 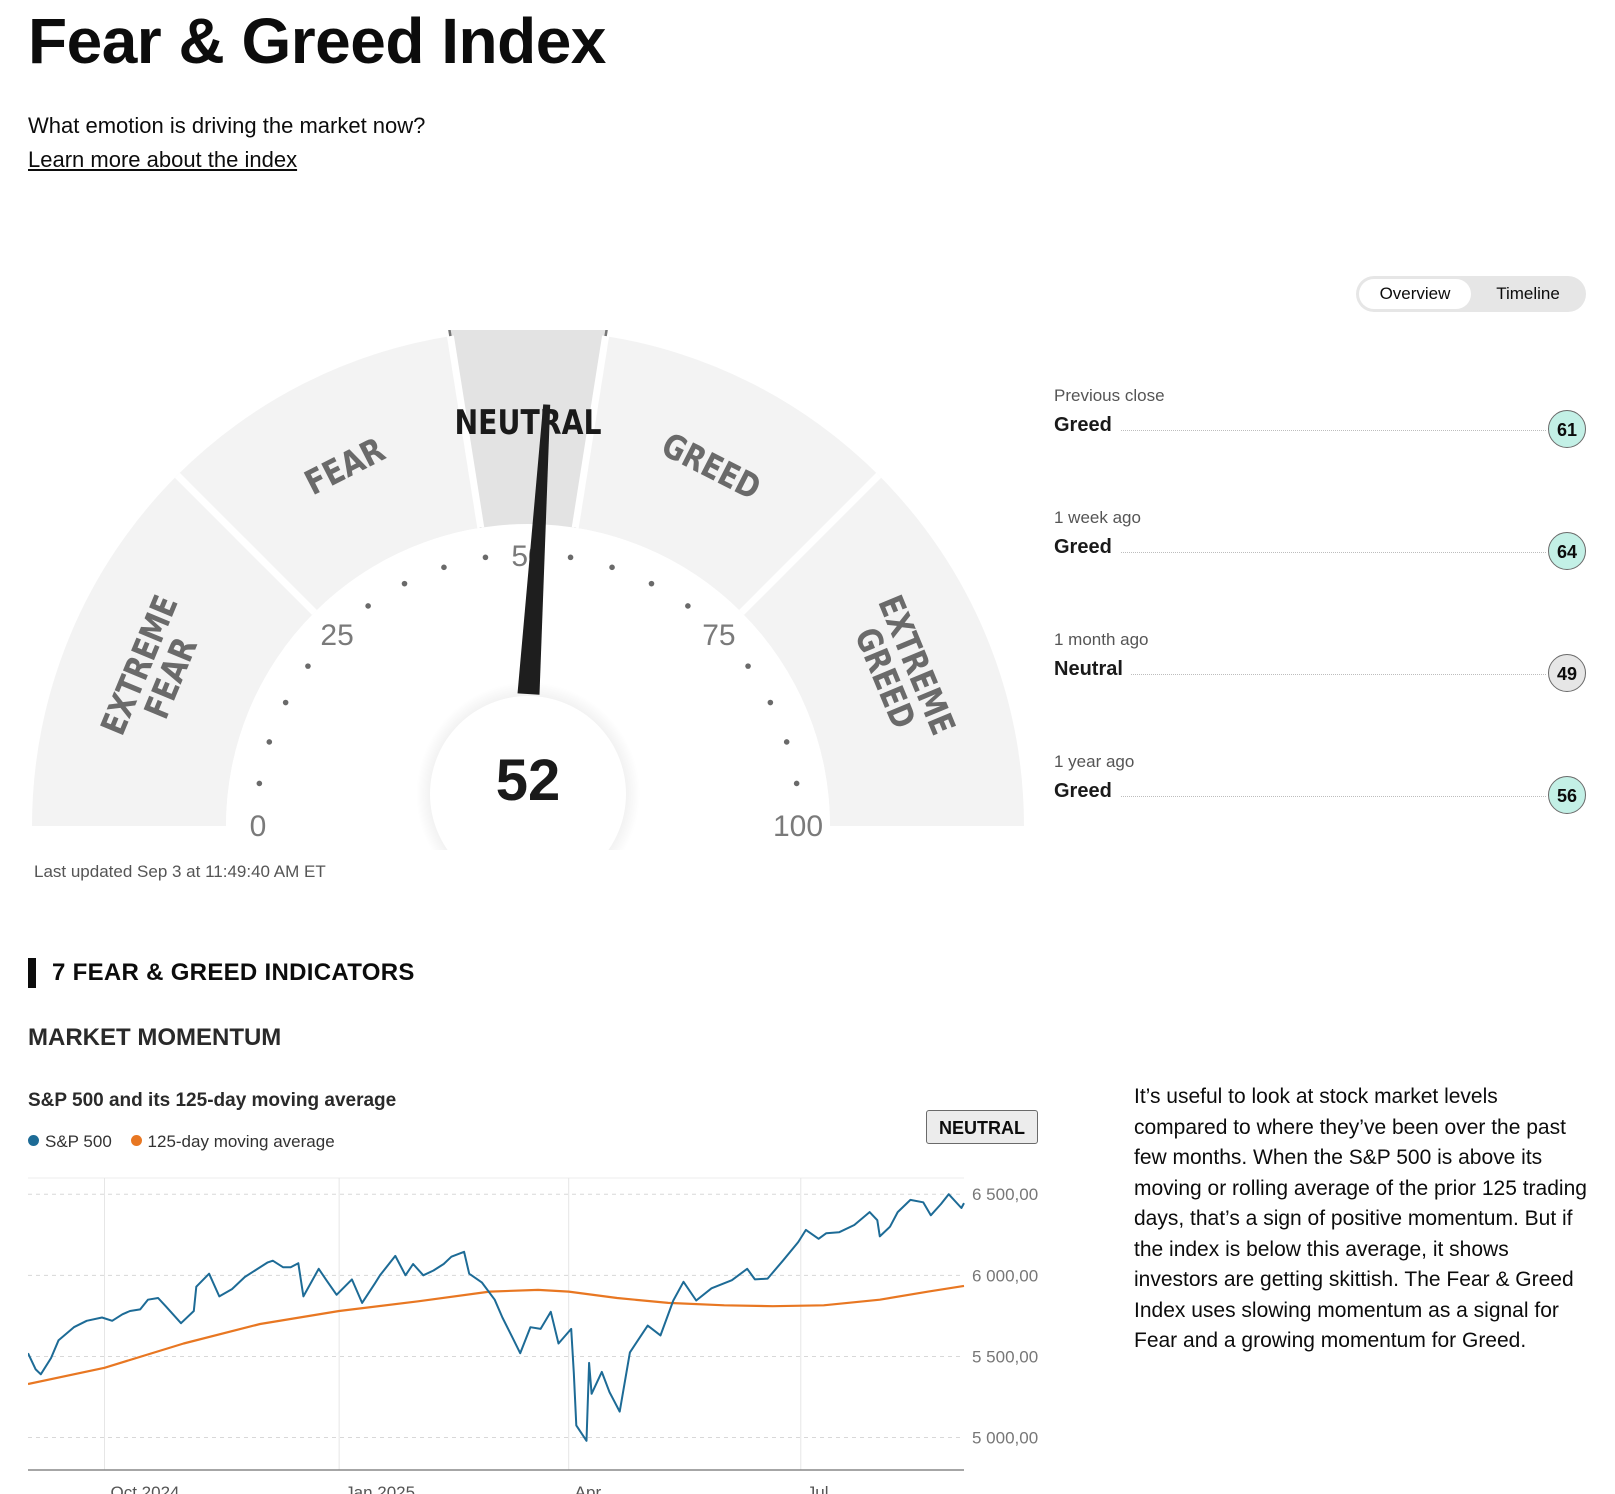 What do you see at coordinates (1320, 548) in the screenshot?
I see `history-item: 1 week ago Greed 64` at bounding box center [1320, 548].